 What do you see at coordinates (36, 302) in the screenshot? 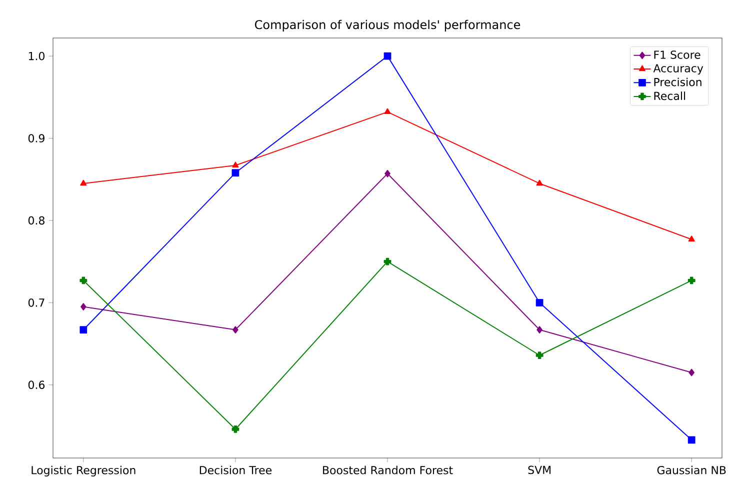
I see `y-tick-label: 0.7` at bounding box center [36, 302].